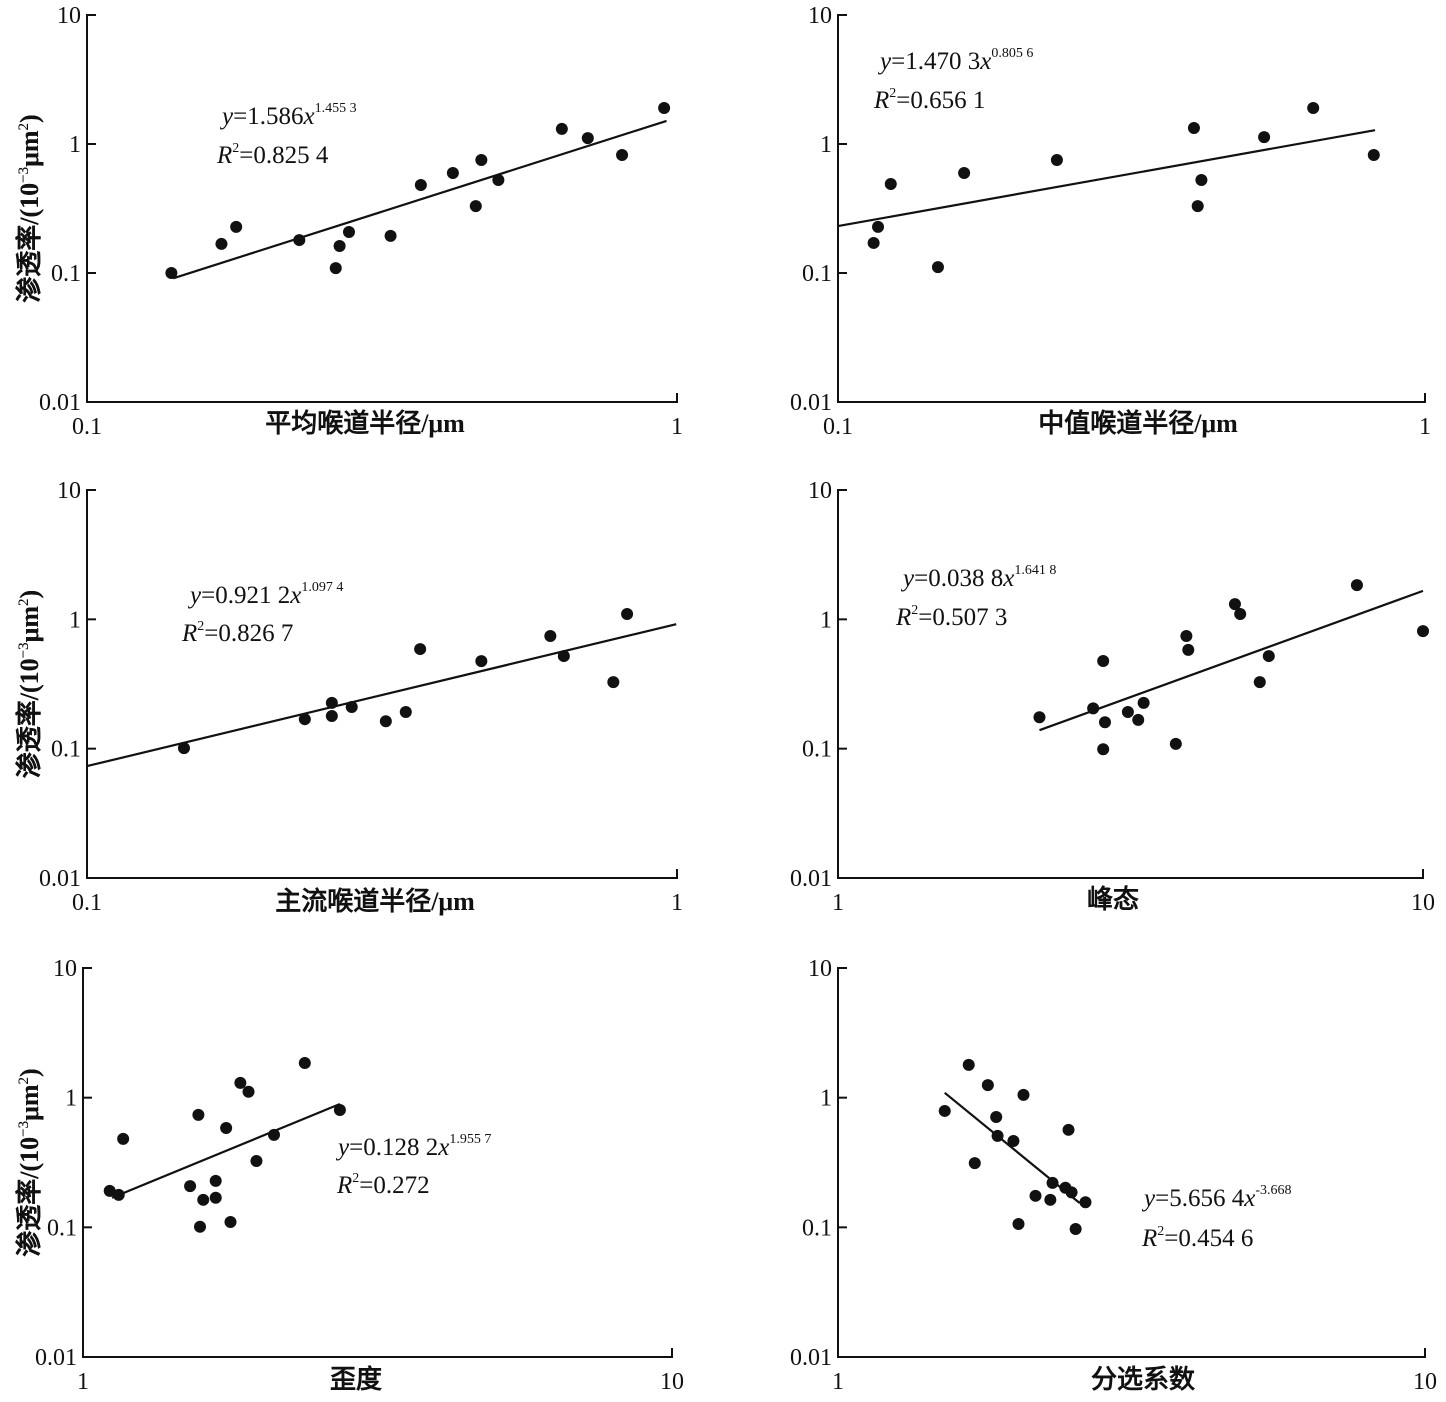  What do you see at coordinates (29, 624) in the screenshot?
I see `y-axis-label-part: μm` at bounding box center [29, 624].